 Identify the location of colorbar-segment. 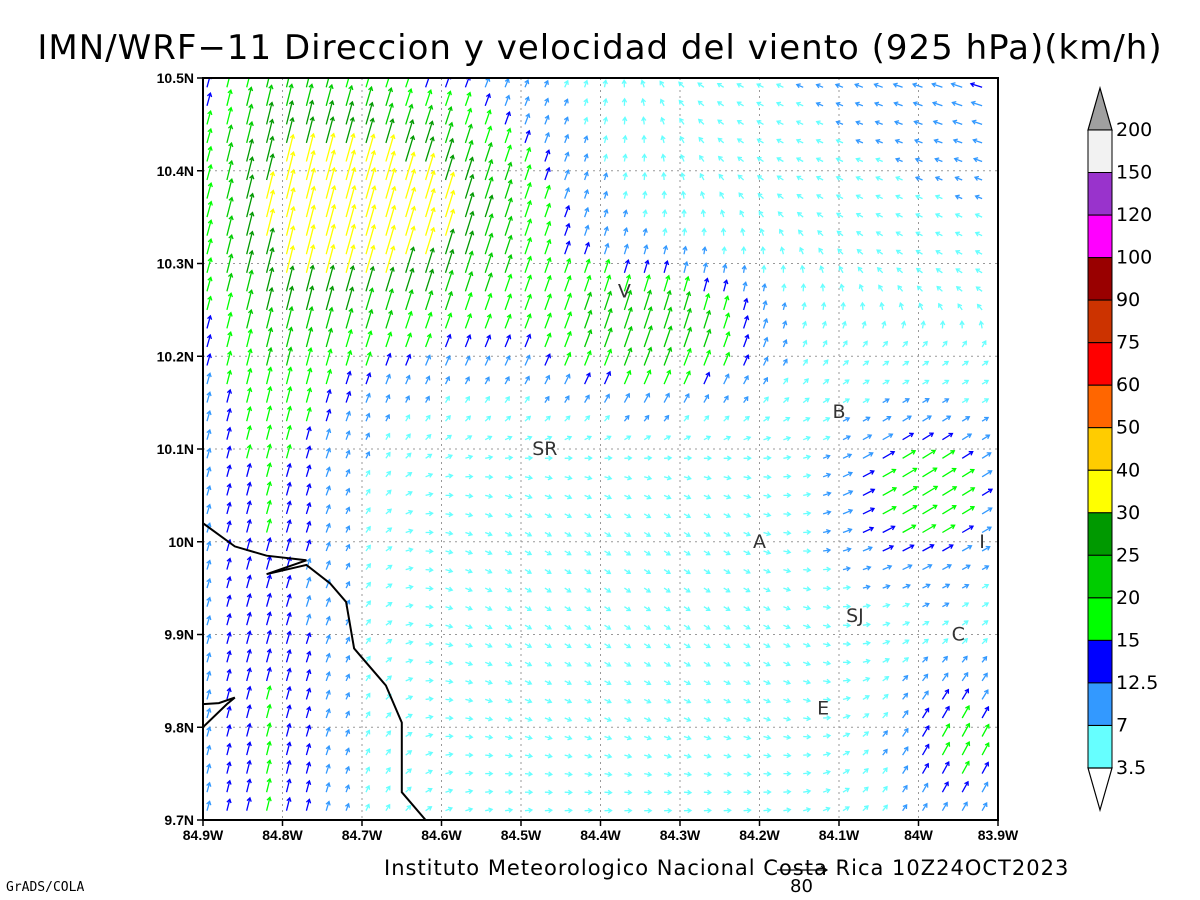
(1100, 279).